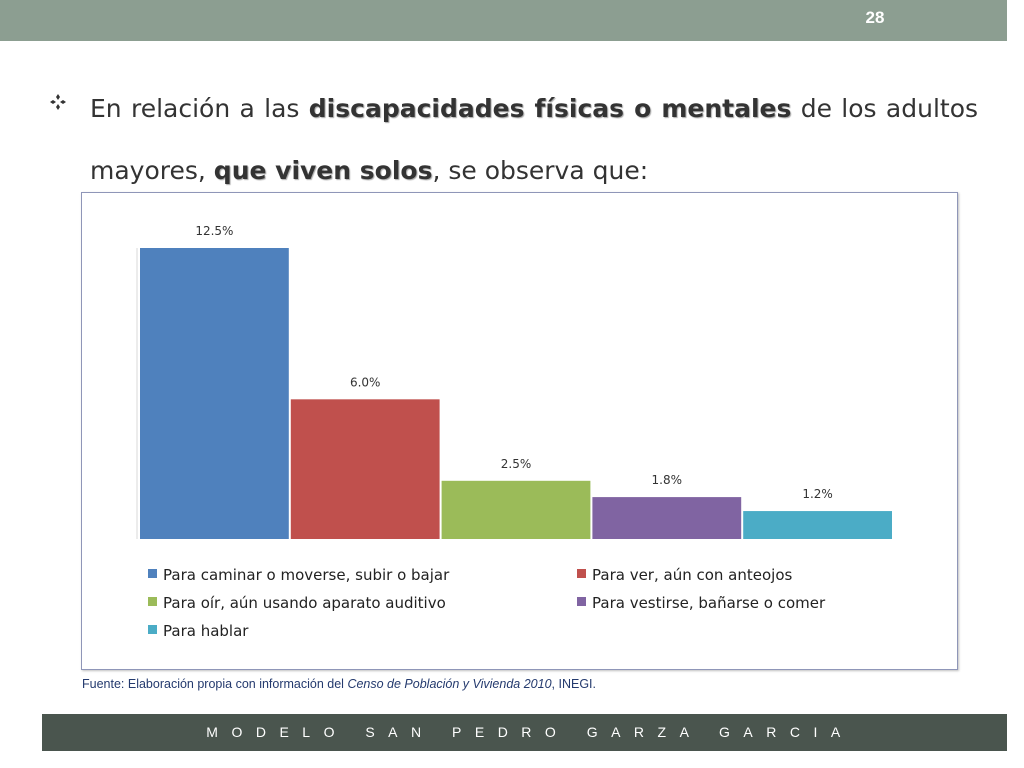 The height and width of the screenshot is (768, 1024). I want to click on heading-text-1: En relación a las, so click(199, 108).